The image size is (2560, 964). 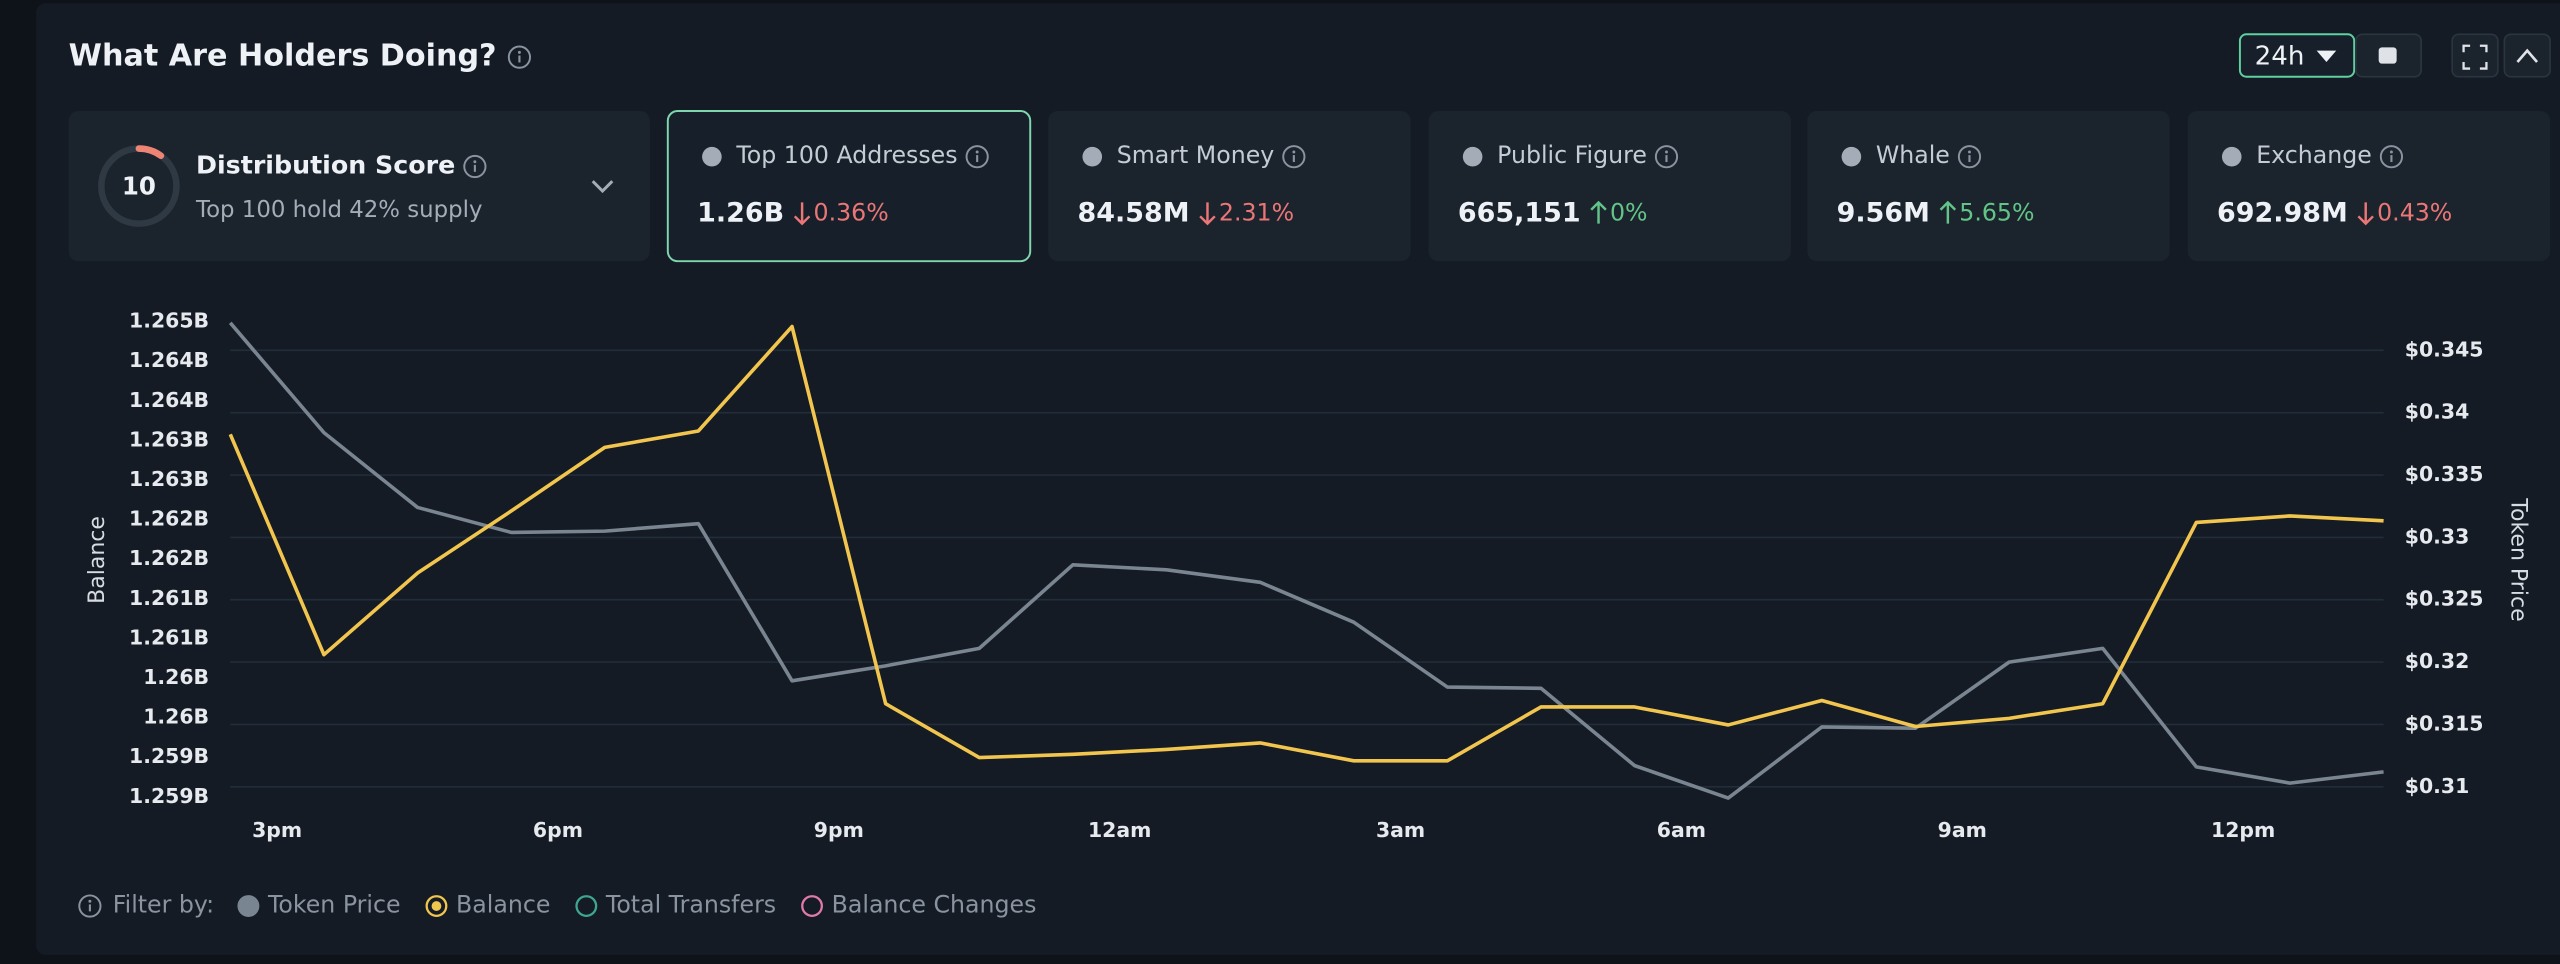 I want to click on distribution-subtitle: Top 100 hold 42% supply, so click(x=339, y=210).